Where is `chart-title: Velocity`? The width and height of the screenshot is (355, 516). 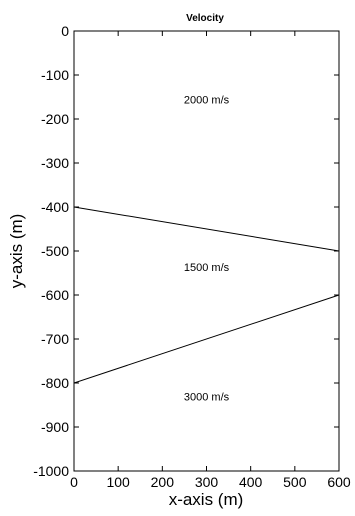
chart-title: Velocity is located at coordinates (205, 18).